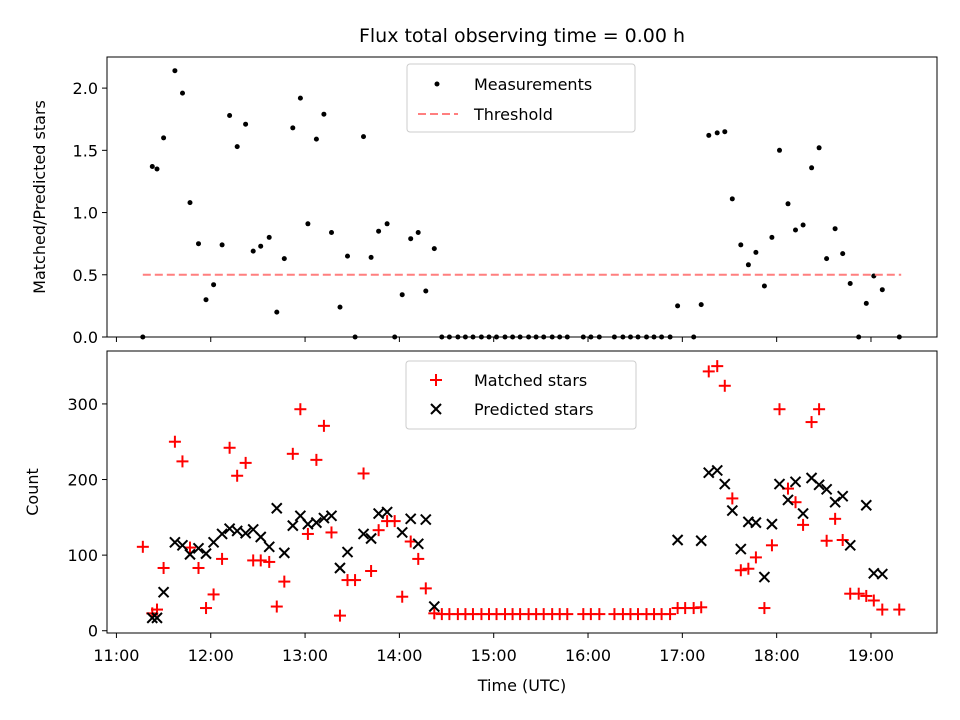 This screenshot has height=720, width=960. Describe the element at coordinates (521, 395) in the screenshot. I see `bottom-legend: Matched stars Predicted stars` at that location.